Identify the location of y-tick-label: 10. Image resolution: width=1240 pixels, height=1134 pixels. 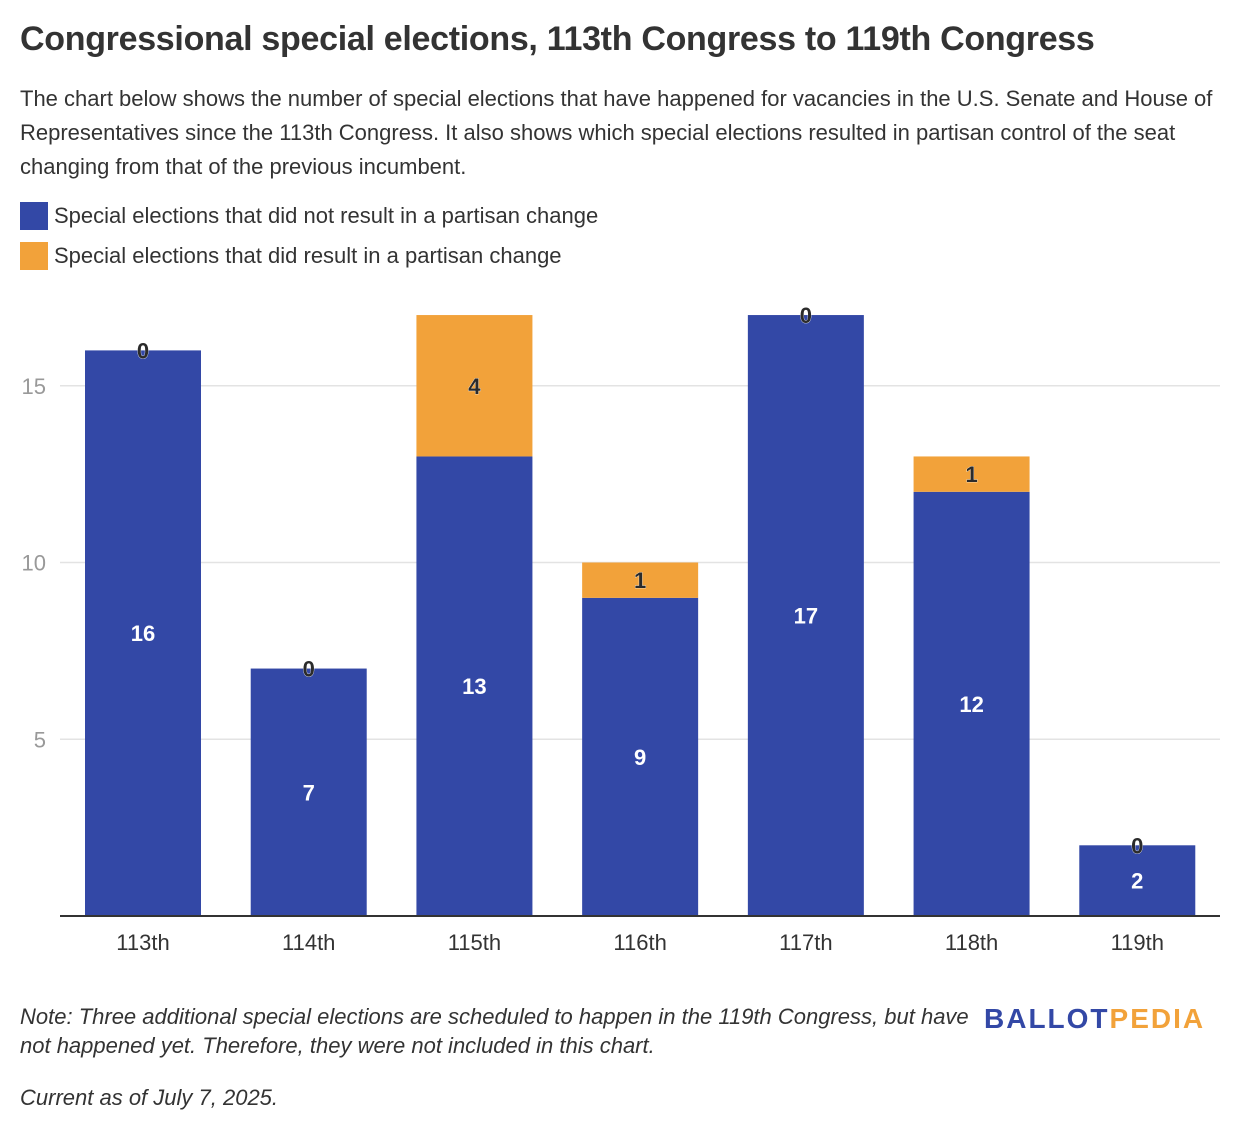
(34, 563).